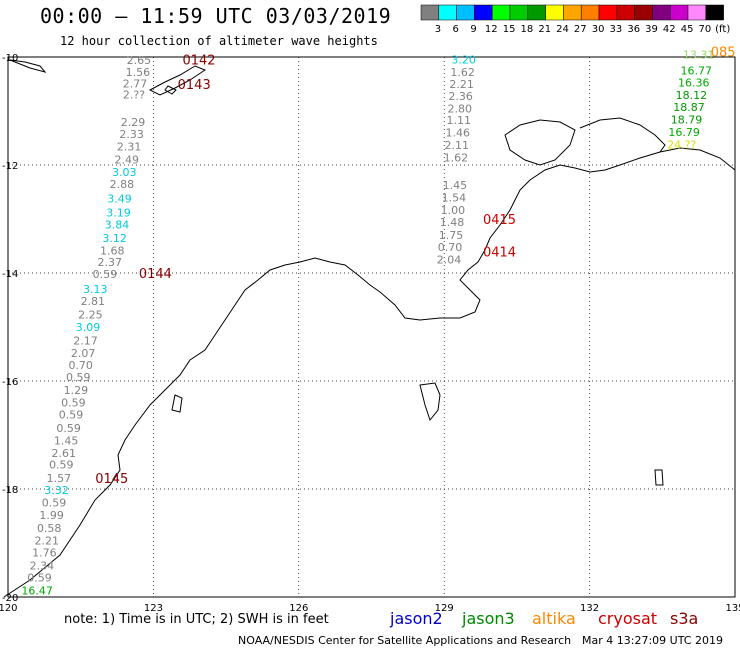  I want to click on swh-value: 3.09, so click(88, 327).